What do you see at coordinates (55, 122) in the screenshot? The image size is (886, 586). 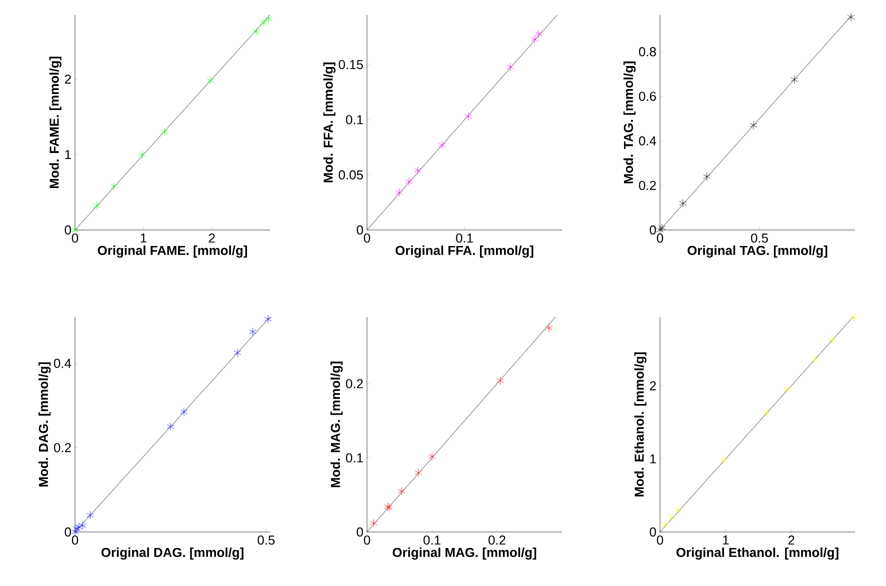 I see `y-axis-title: Mod. FAME. [mmol/g]` at bounding box center [55, 122].